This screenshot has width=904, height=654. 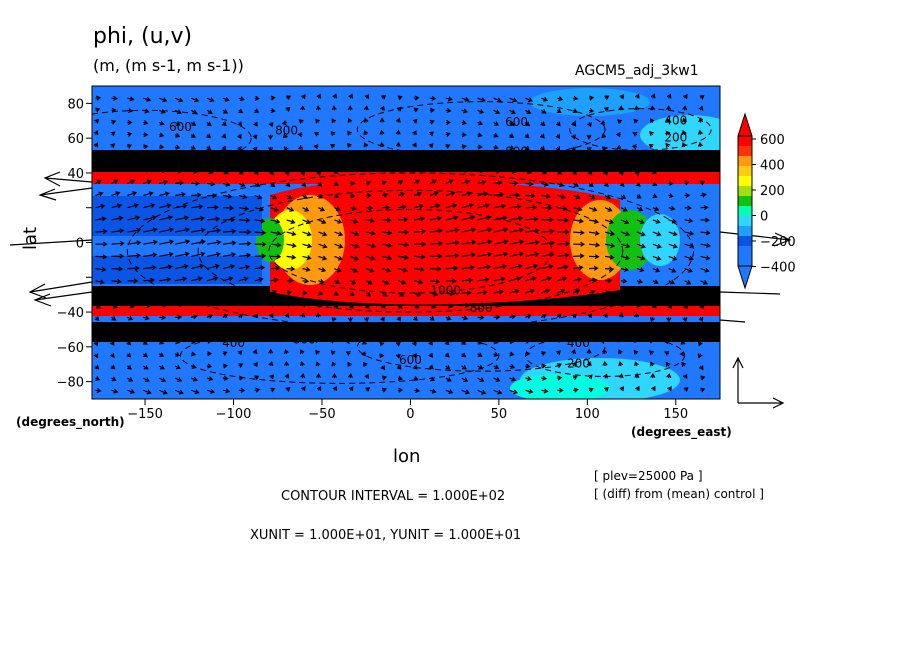 What do you see at coordinates (75, 104) in the screenshot?
I see `y-tick-label: 80` at bounding box center [75, 104].